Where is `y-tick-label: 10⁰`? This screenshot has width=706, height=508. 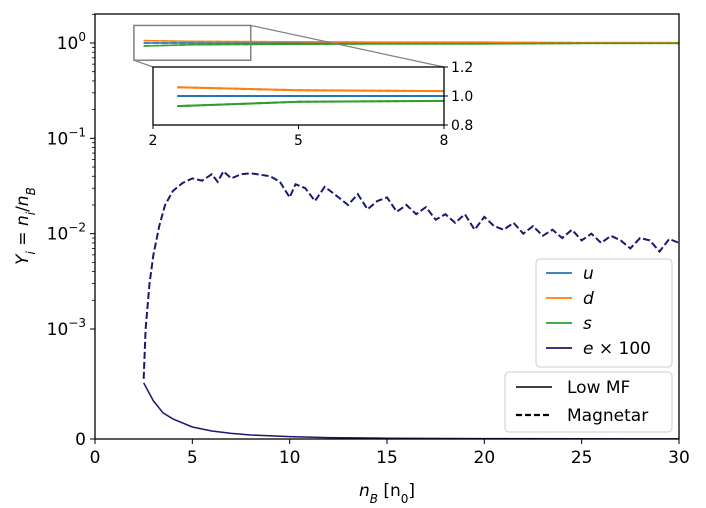 y-tick-label: 10⁰ is located at coordinates (71, 42).